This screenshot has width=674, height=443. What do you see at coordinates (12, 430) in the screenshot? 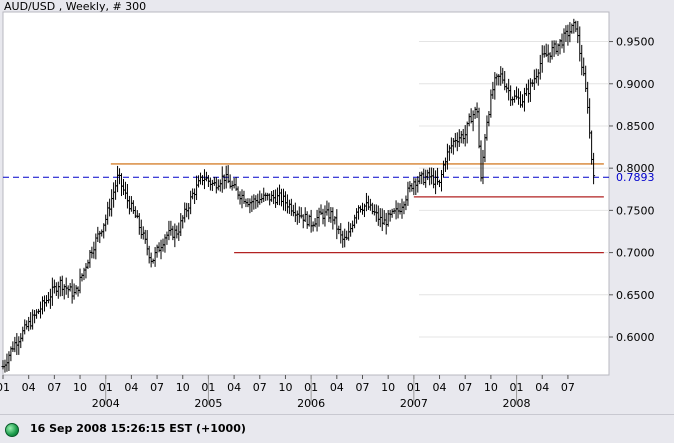
I see `connection-status-icon` at bounding box center [12, 430].